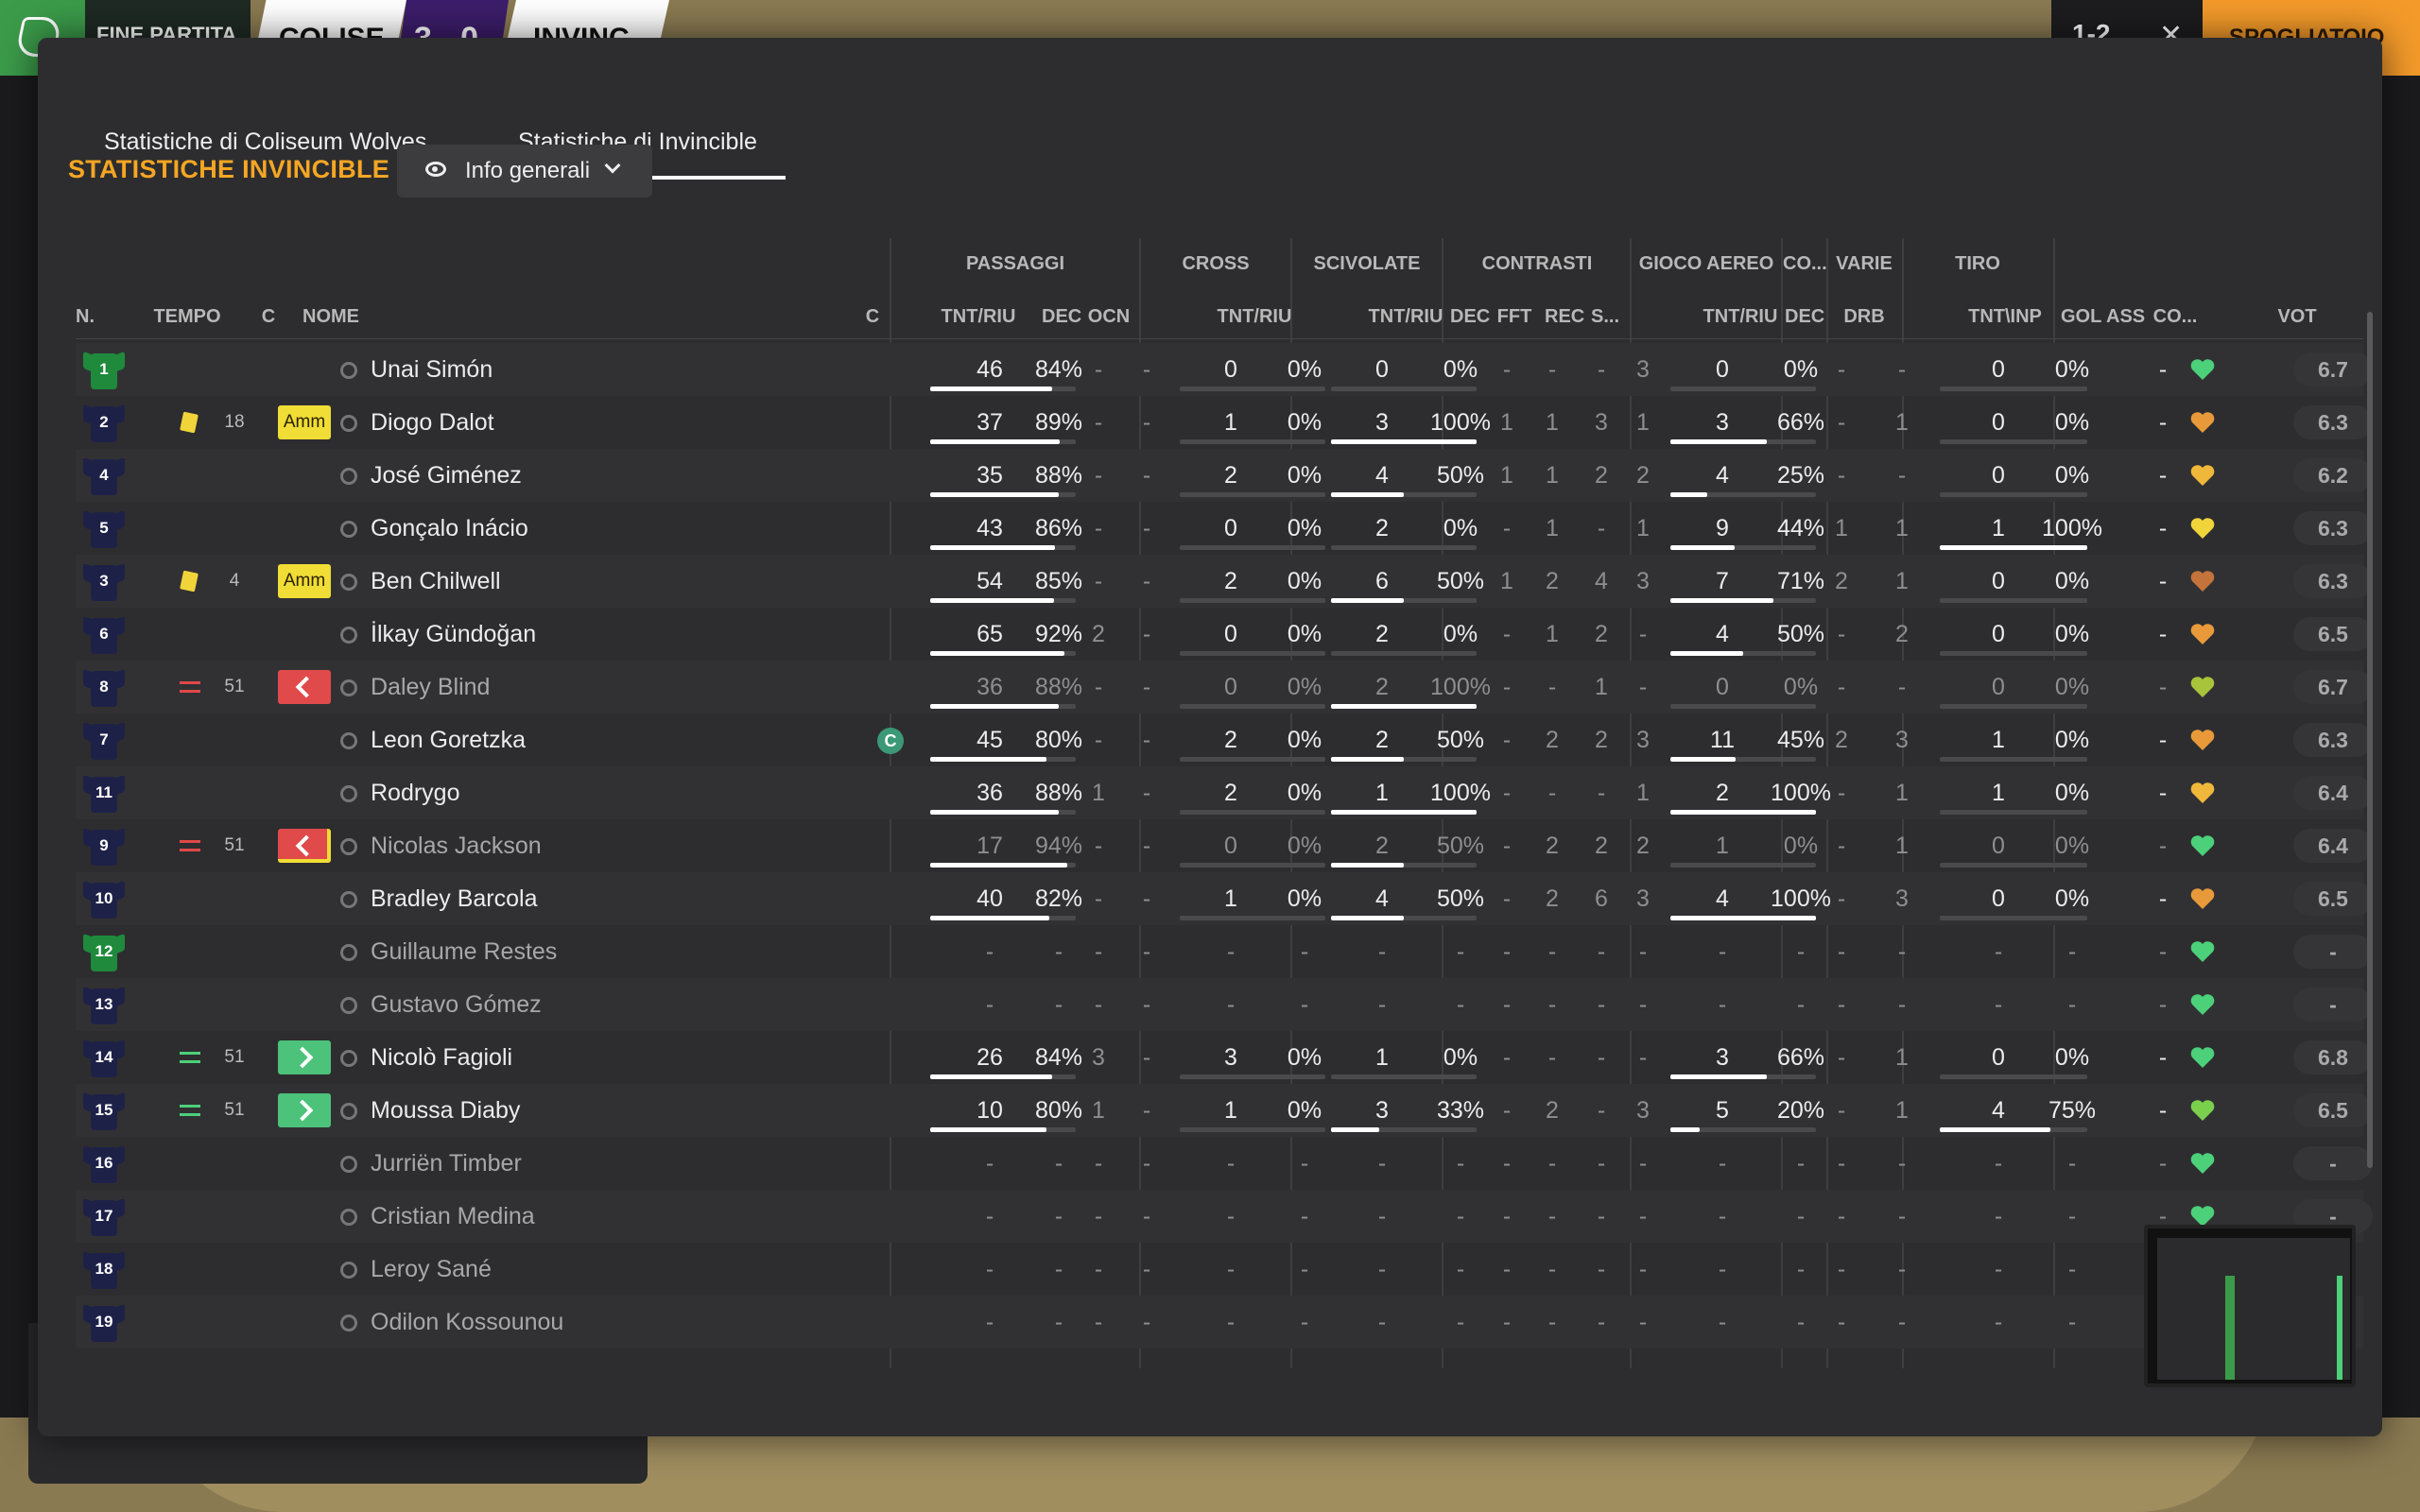  What do you see at coordinates (1514, 316) in the screenshot?
I see `column-header-con-fft: FFT` at bounding box center [1514, 316].